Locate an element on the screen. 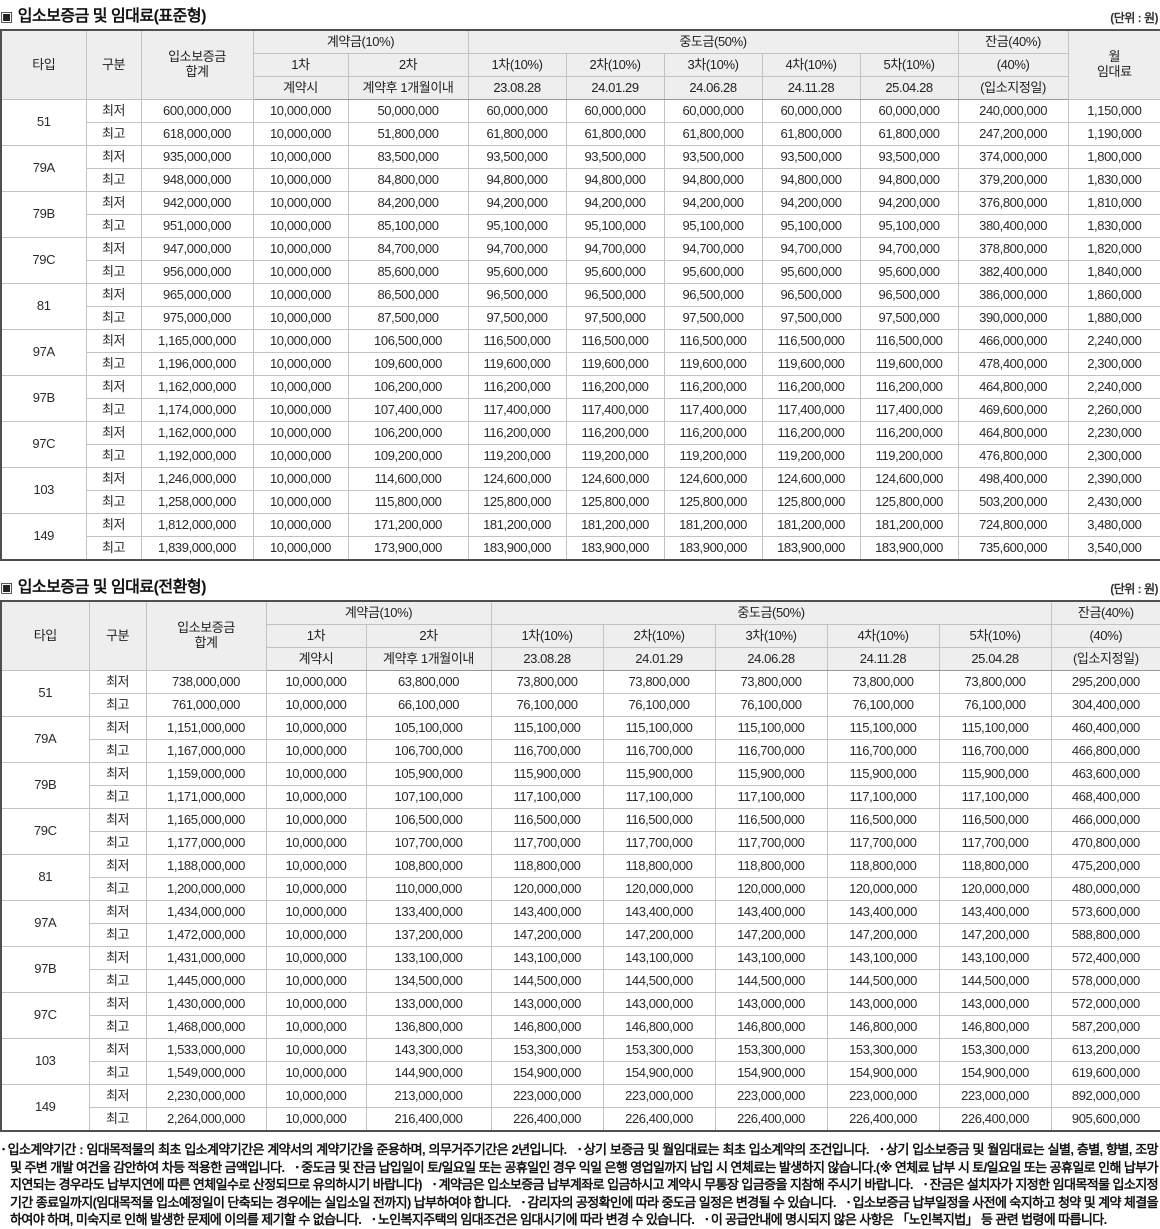  cell-interim-2: 120,000,000 is located at coordinates (659, 889).